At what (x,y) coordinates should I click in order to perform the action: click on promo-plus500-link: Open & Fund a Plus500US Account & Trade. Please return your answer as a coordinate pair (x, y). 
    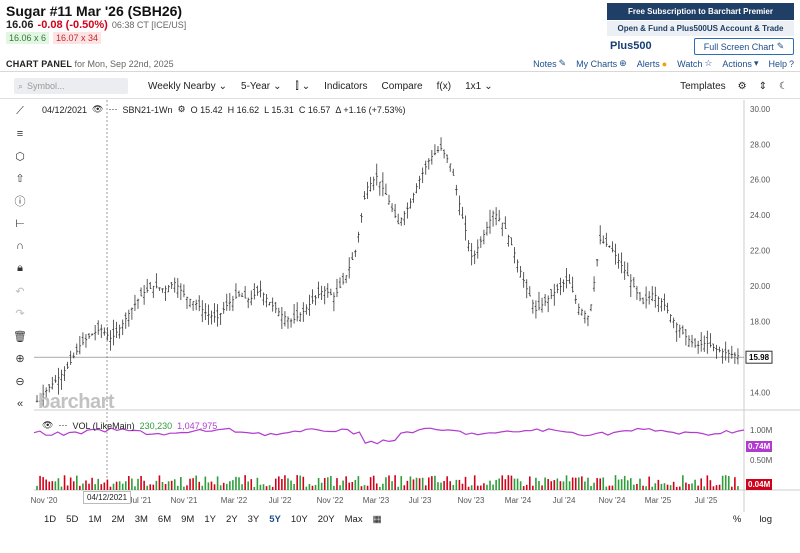
    Looking at the image, I should click on (700, 28).